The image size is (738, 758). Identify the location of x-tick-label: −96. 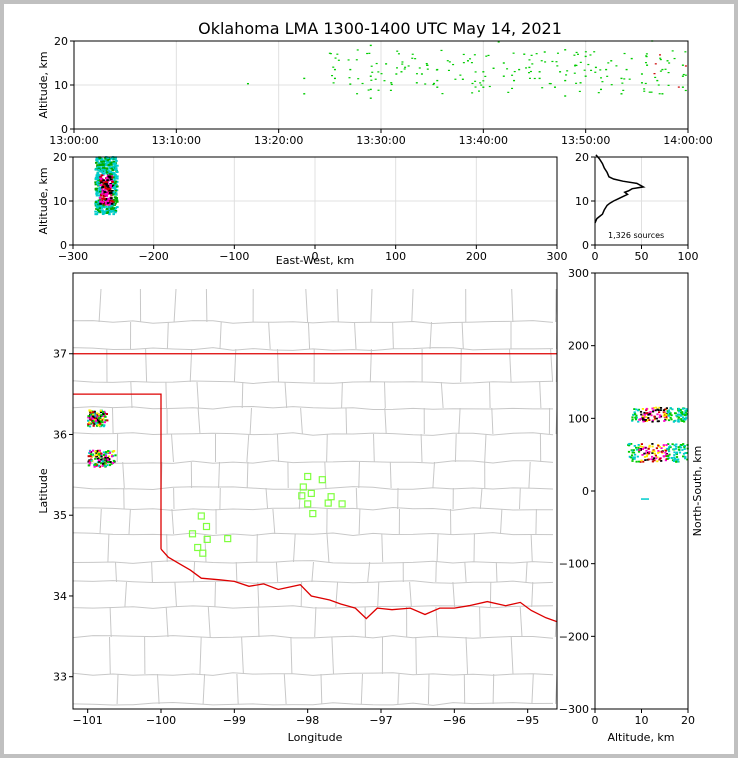
(454, 720).